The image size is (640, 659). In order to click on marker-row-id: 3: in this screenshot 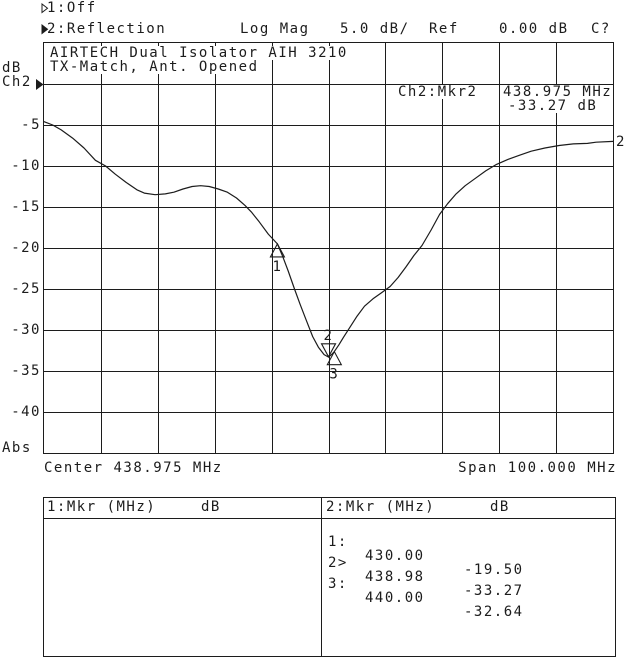, I will do `click(338, 584)`.